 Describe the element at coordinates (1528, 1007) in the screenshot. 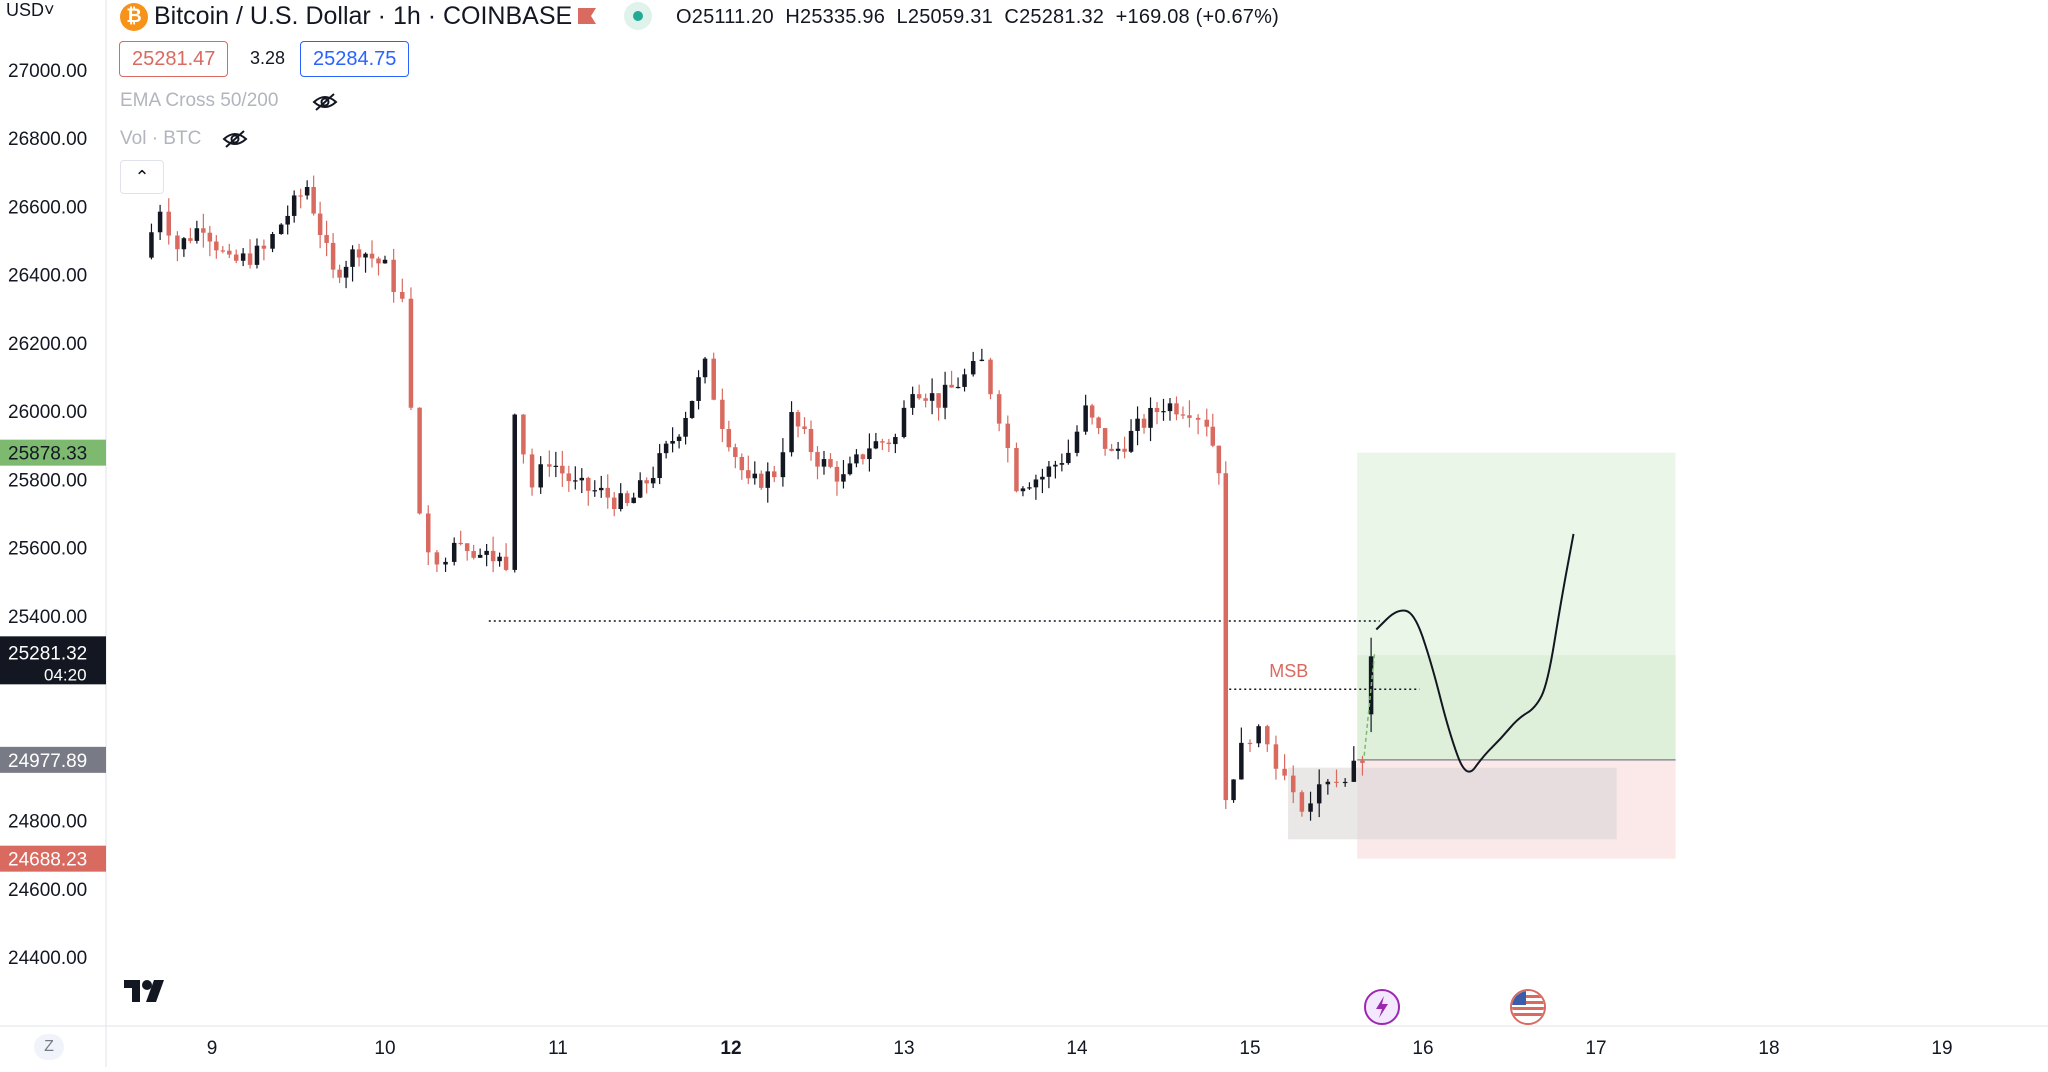

I see `us-flag-event-icon` at that location.